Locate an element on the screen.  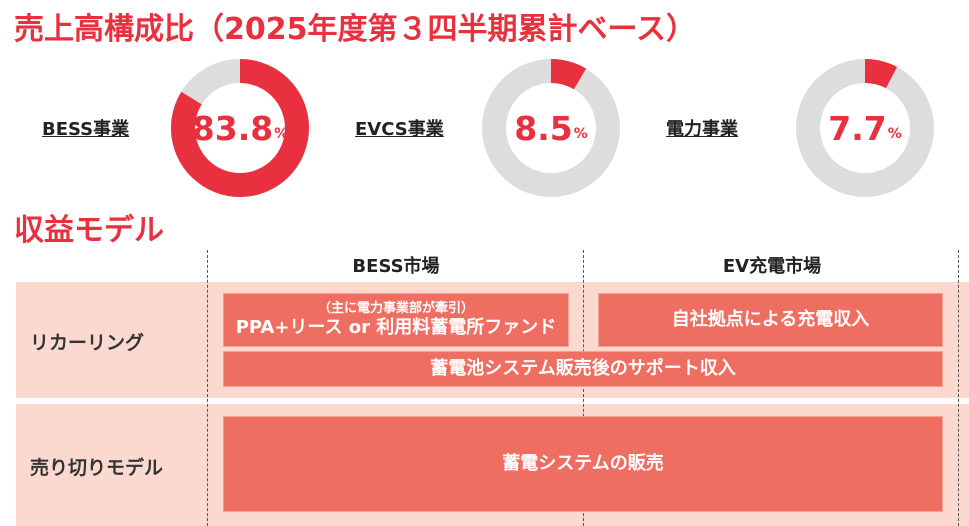
row-label-recurring: リカーリング is located at coordinates (87, 343).